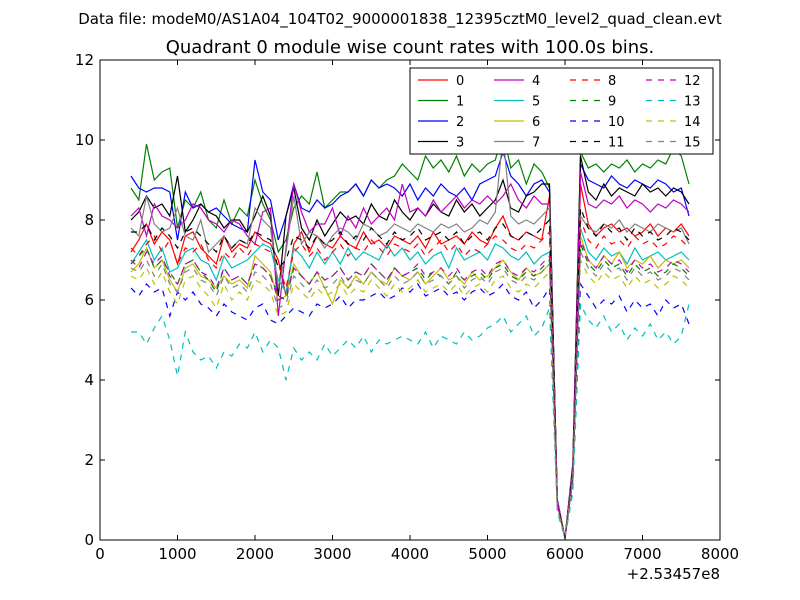  What do you see at coordinates (89, 380) in the screenshot?
I see `y-tick-label: 4` at bounding box center [89, 380].